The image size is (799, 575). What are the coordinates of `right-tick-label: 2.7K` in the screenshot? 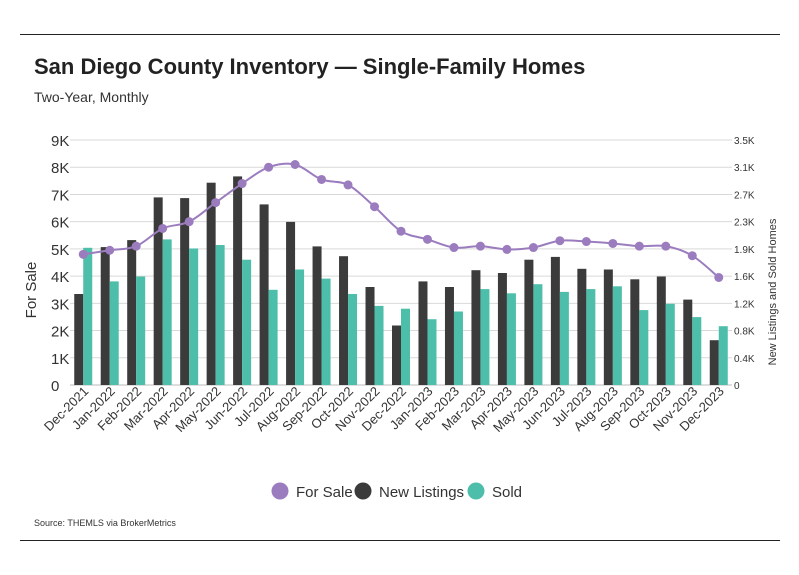 It's located at (744, 195).